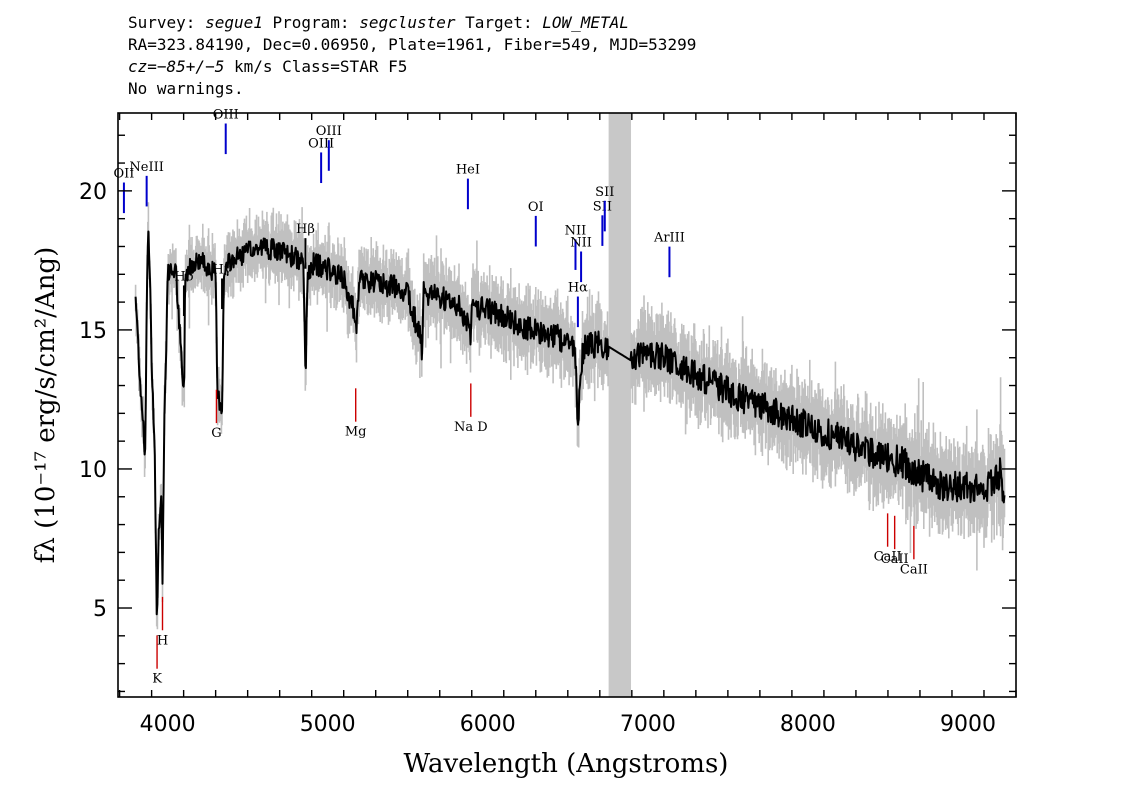 The image size is (1134, 810). What do you see at coordinates (100, 609) in the screenshot?
I see `y-tick-label: 5` at bounding box center [100, 609].